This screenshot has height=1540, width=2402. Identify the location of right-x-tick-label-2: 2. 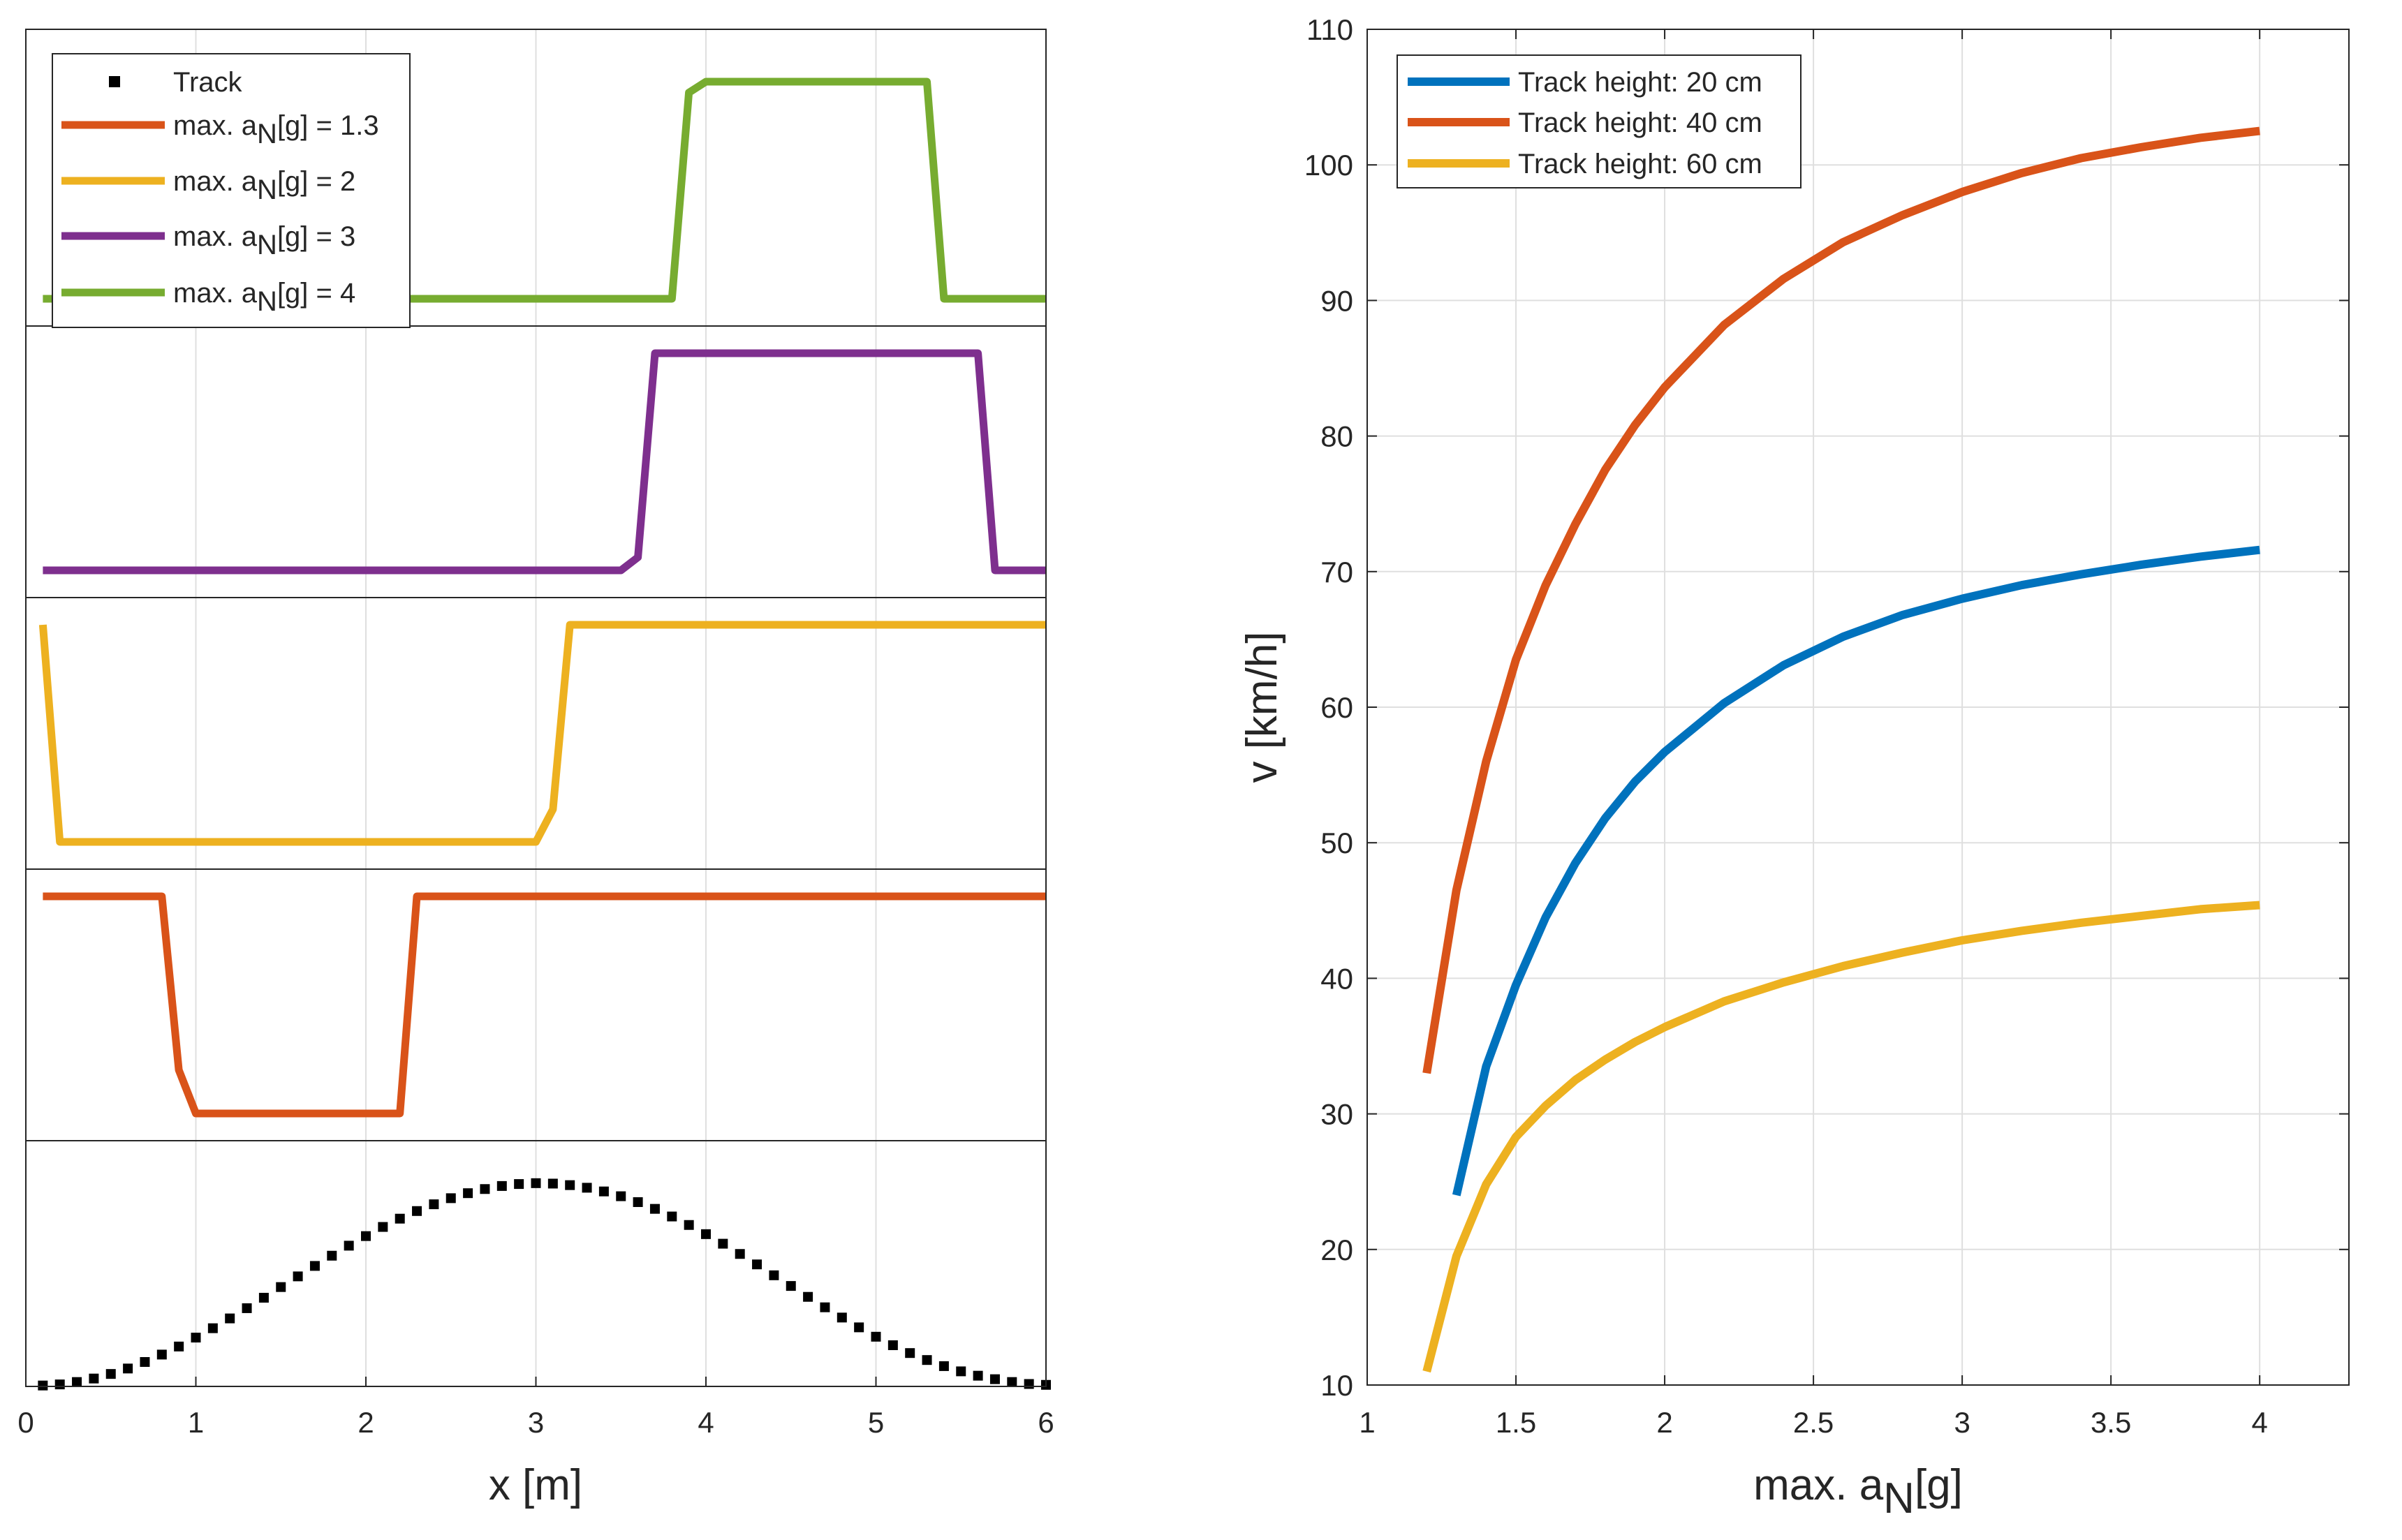
(1664, 1422).